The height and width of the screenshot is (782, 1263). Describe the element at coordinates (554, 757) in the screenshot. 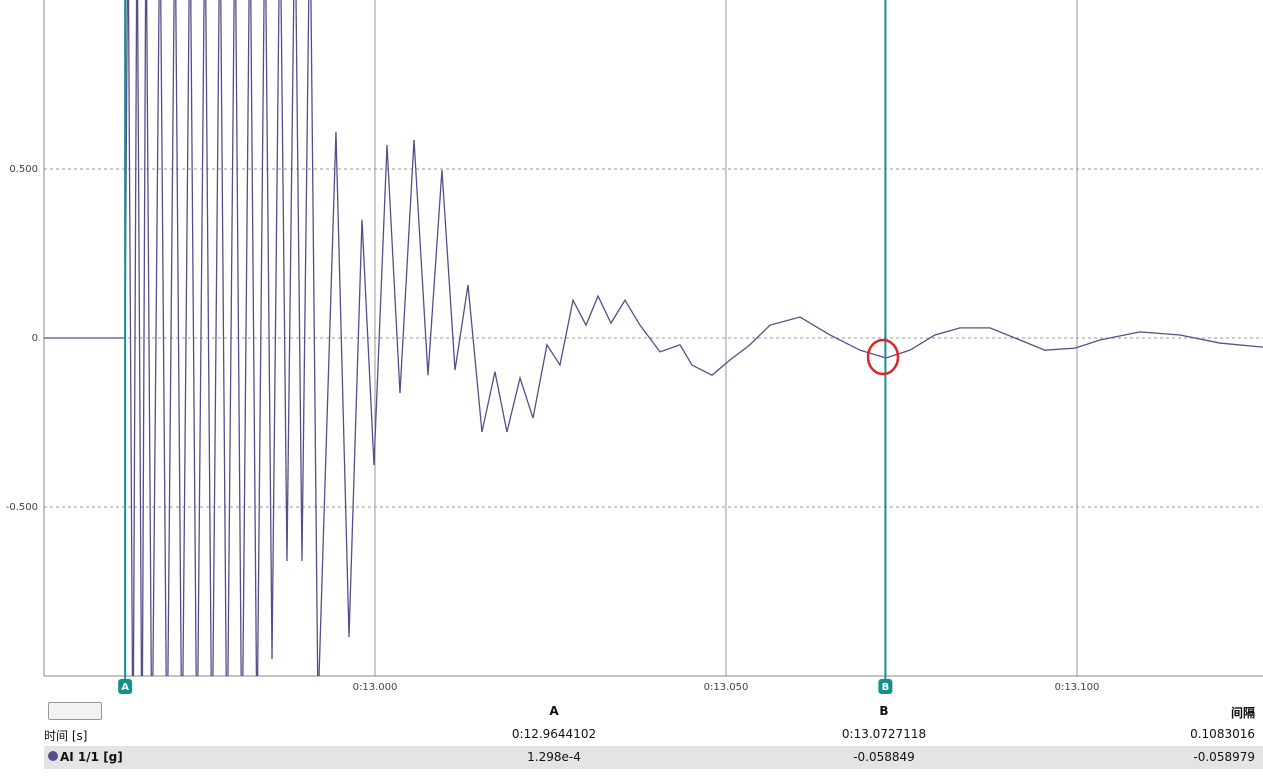

I see `cell: 1.298e-4` at that location.